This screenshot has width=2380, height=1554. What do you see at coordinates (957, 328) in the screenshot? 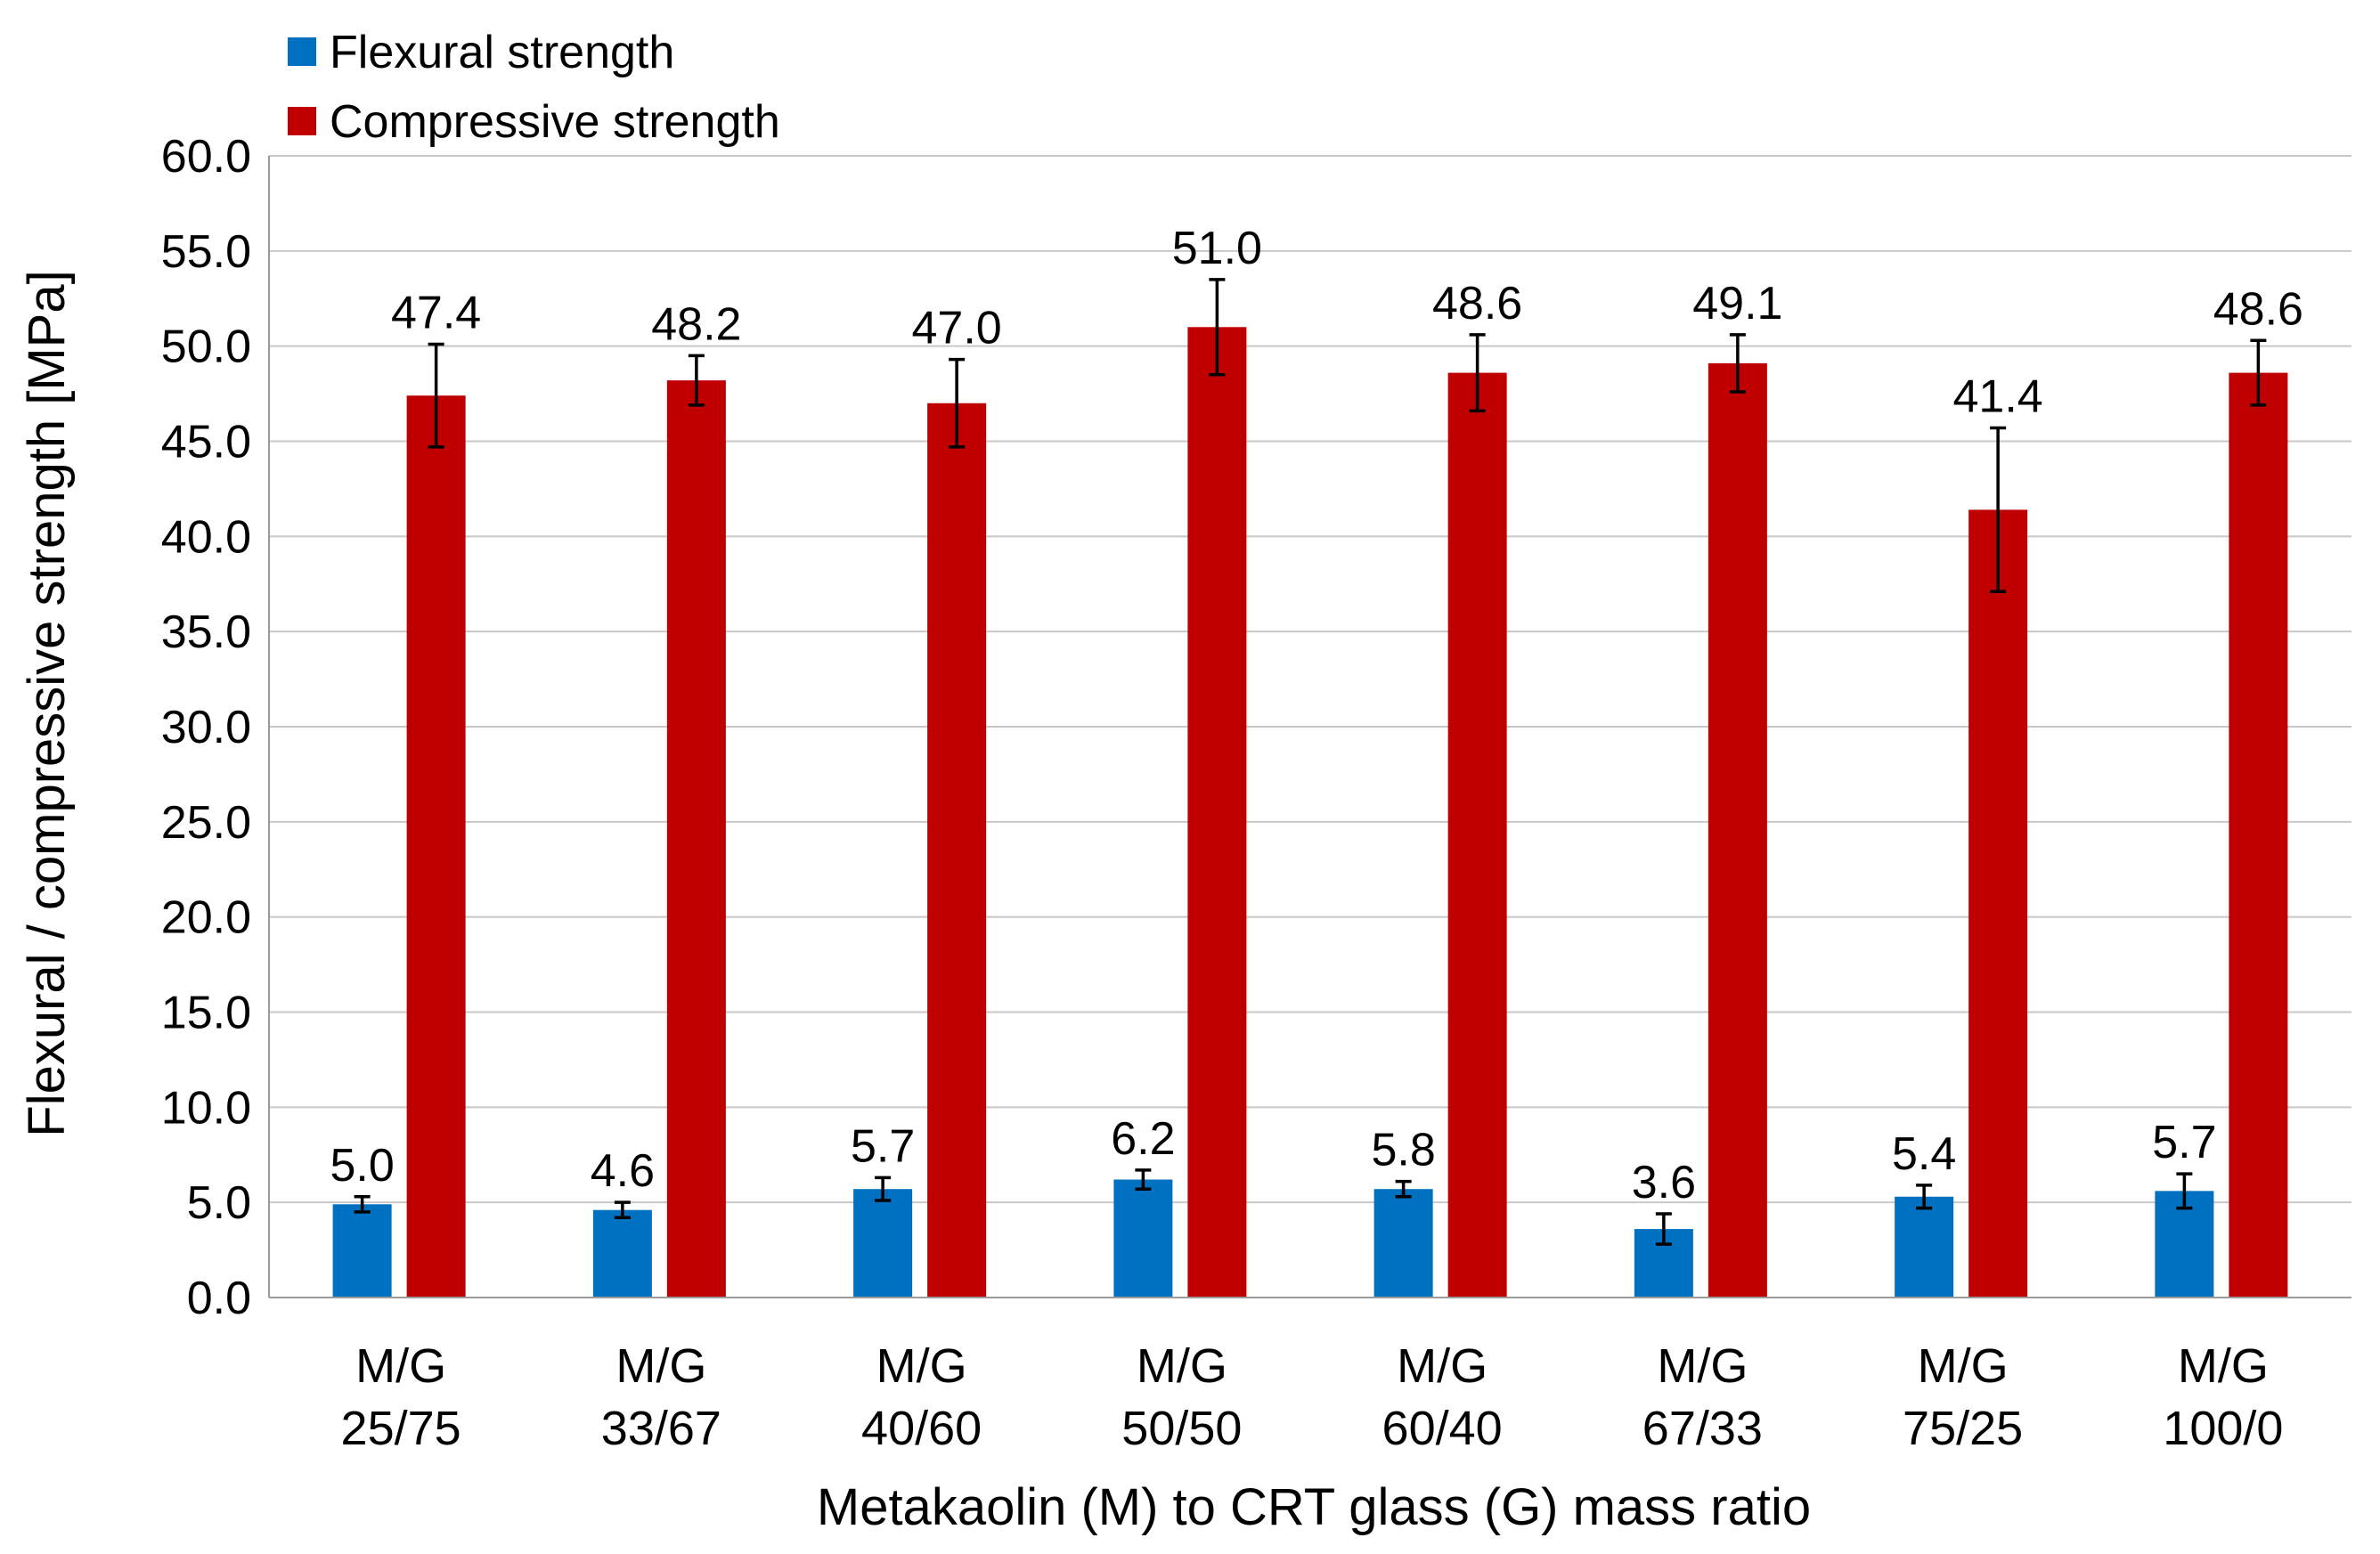
I see `data-label: 47.0` at bounding box center [957, 328].